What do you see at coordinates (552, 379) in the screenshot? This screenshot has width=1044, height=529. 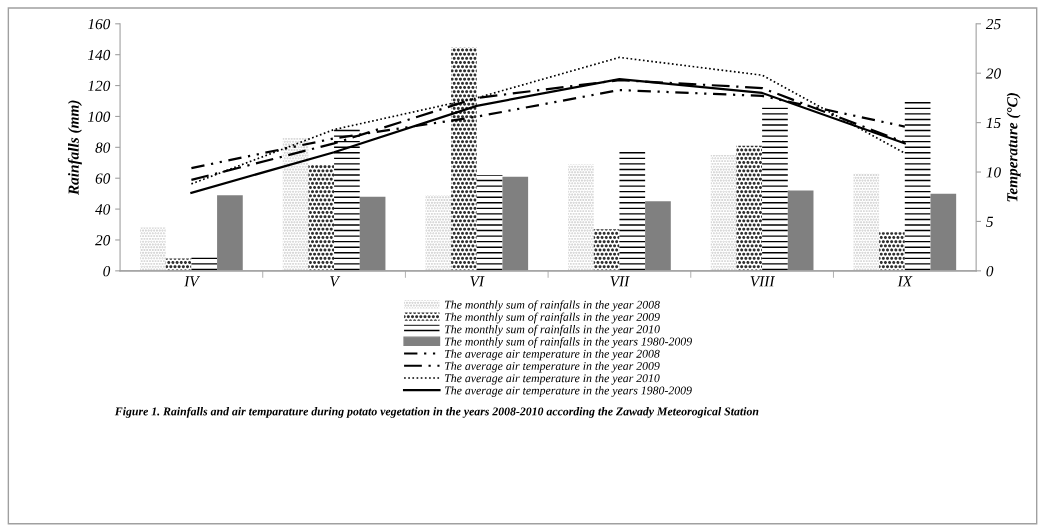 I see `legend-label: The average air temperature in the year 2010` at bounding box center [552, 379].